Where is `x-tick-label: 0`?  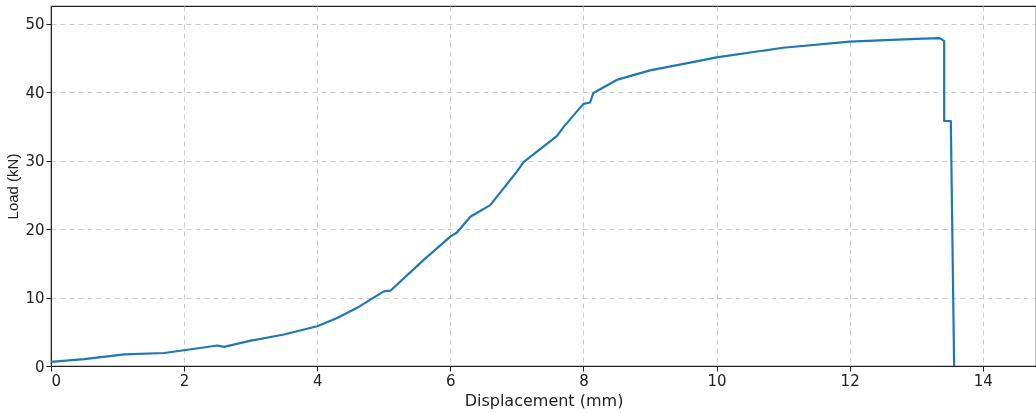 x-tick-label: 0 is located at coordinates (56, 380).